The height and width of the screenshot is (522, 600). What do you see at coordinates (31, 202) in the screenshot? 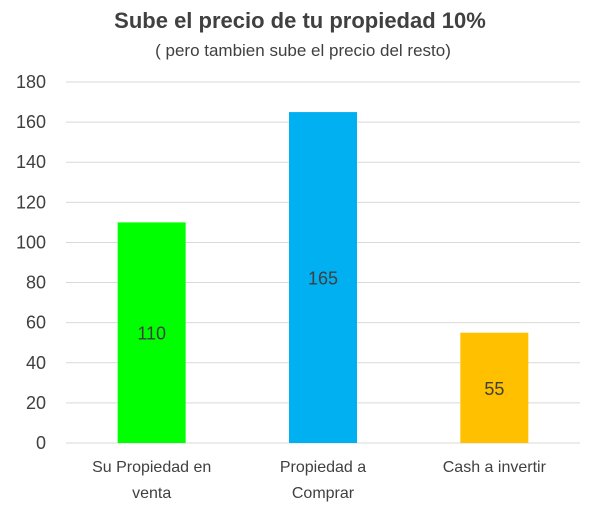
I see `y-tick-label: 120` at bounding box center [31, 202].